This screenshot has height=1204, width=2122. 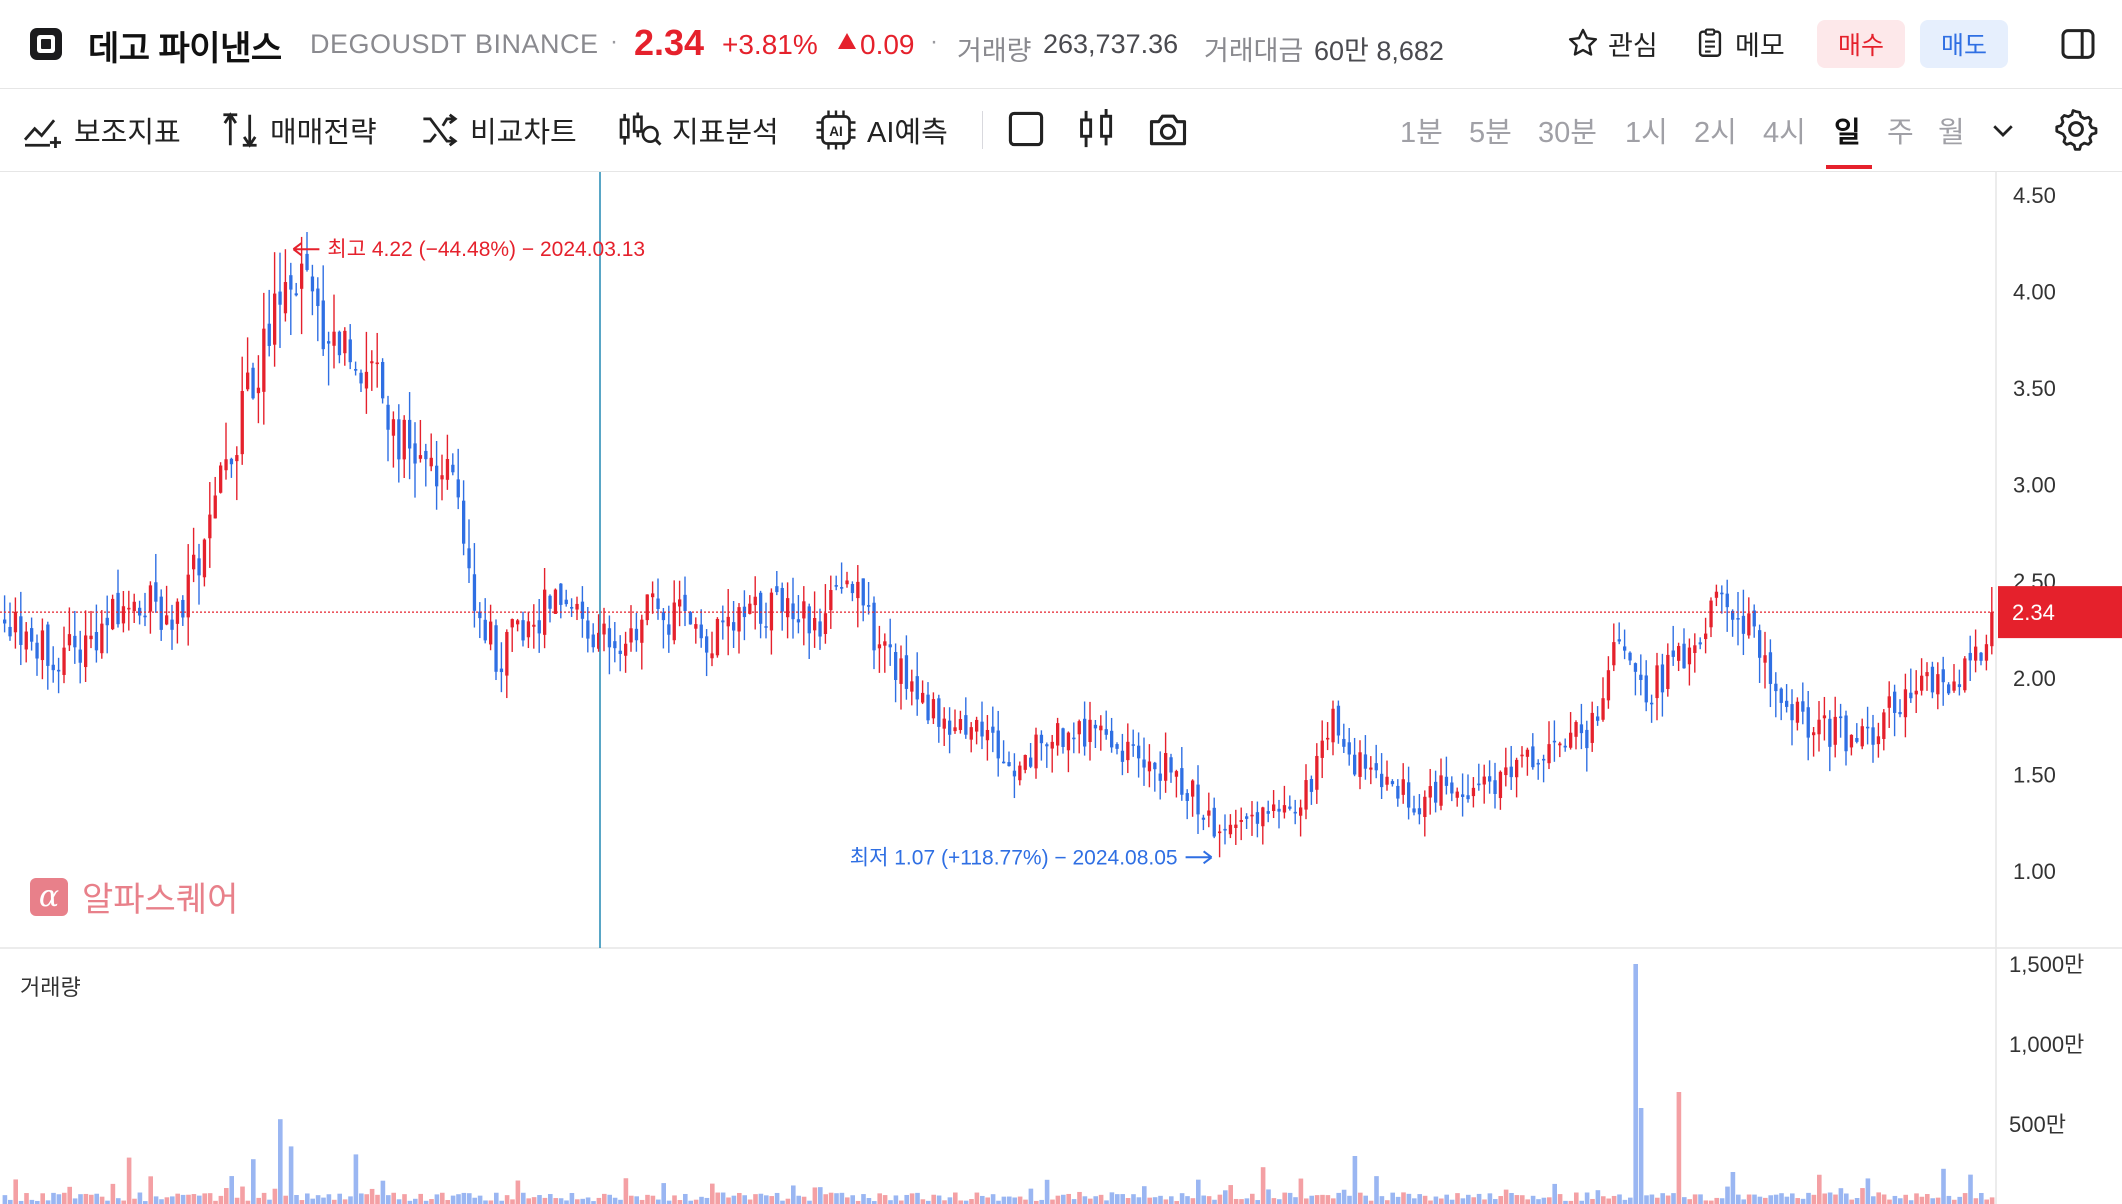 What do you see at coordinates (101, 130) in the screenshot?
I see `indicator-button: 보조지표` at bounding box center [101, 130].